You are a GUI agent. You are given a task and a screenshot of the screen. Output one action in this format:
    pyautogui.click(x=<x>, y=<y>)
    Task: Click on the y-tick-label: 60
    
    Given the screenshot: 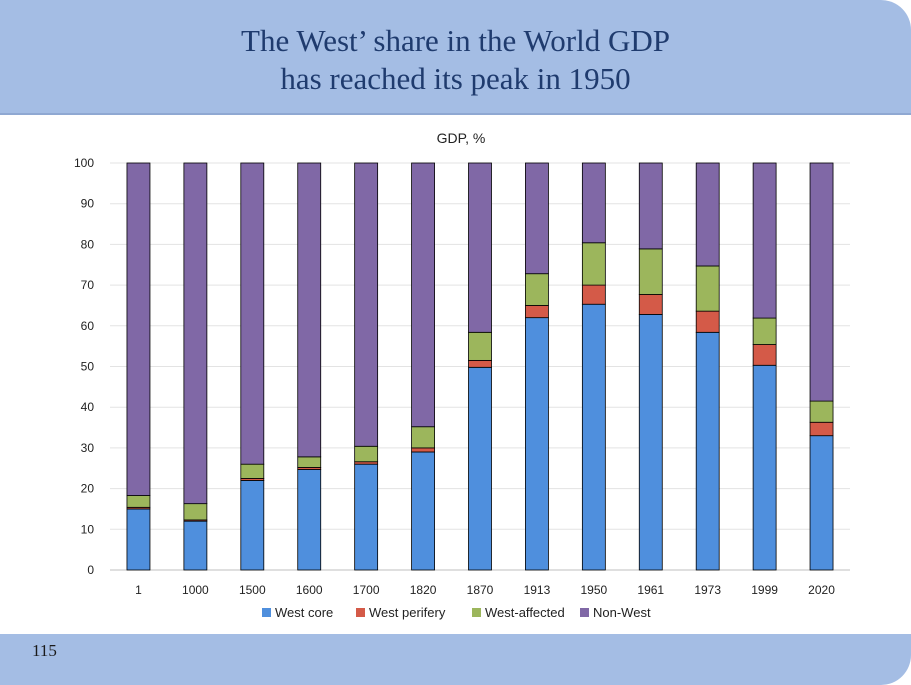 What is the action you would take?
    pyautogui.click(x=88, y=326)
    